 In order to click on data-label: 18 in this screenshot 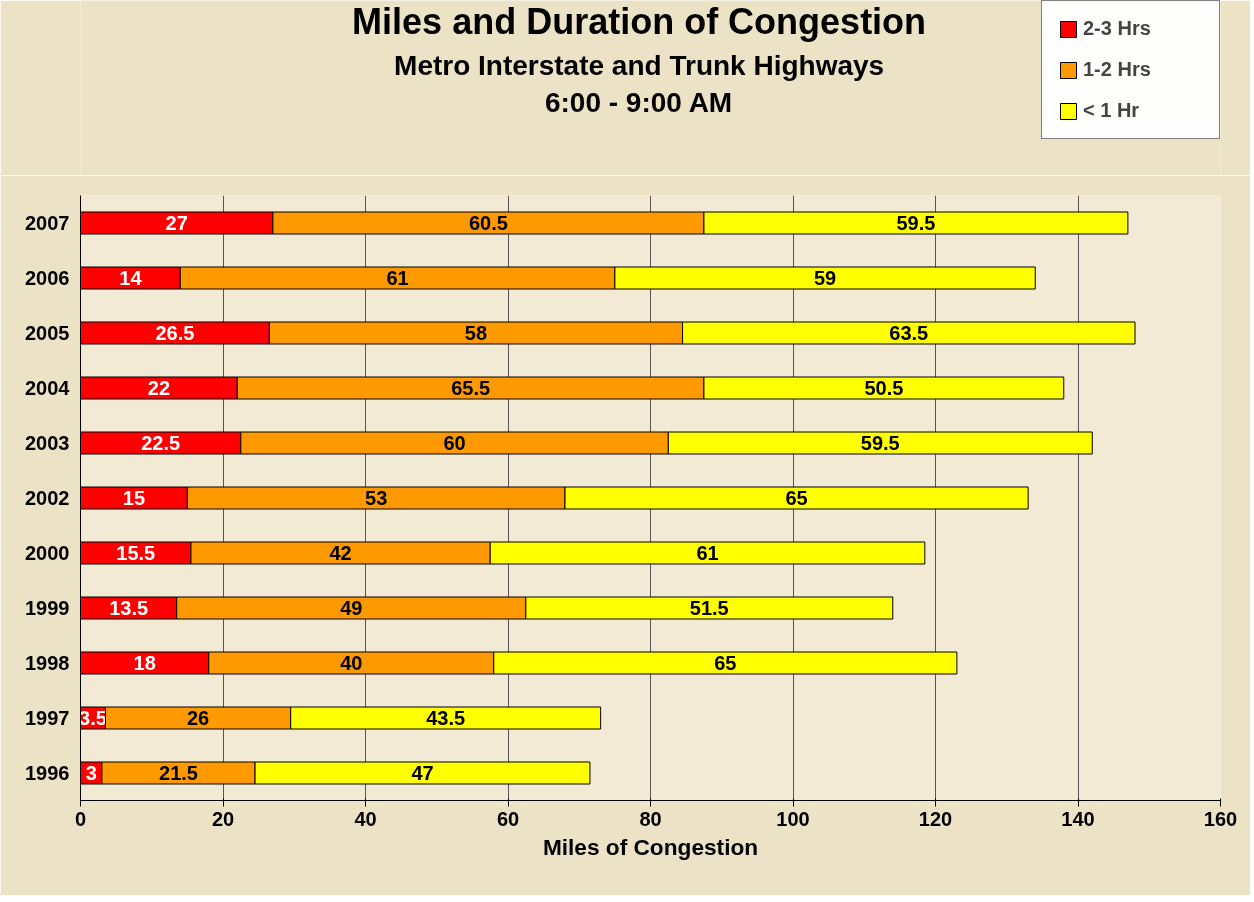, I will do `click(144, 663)`.